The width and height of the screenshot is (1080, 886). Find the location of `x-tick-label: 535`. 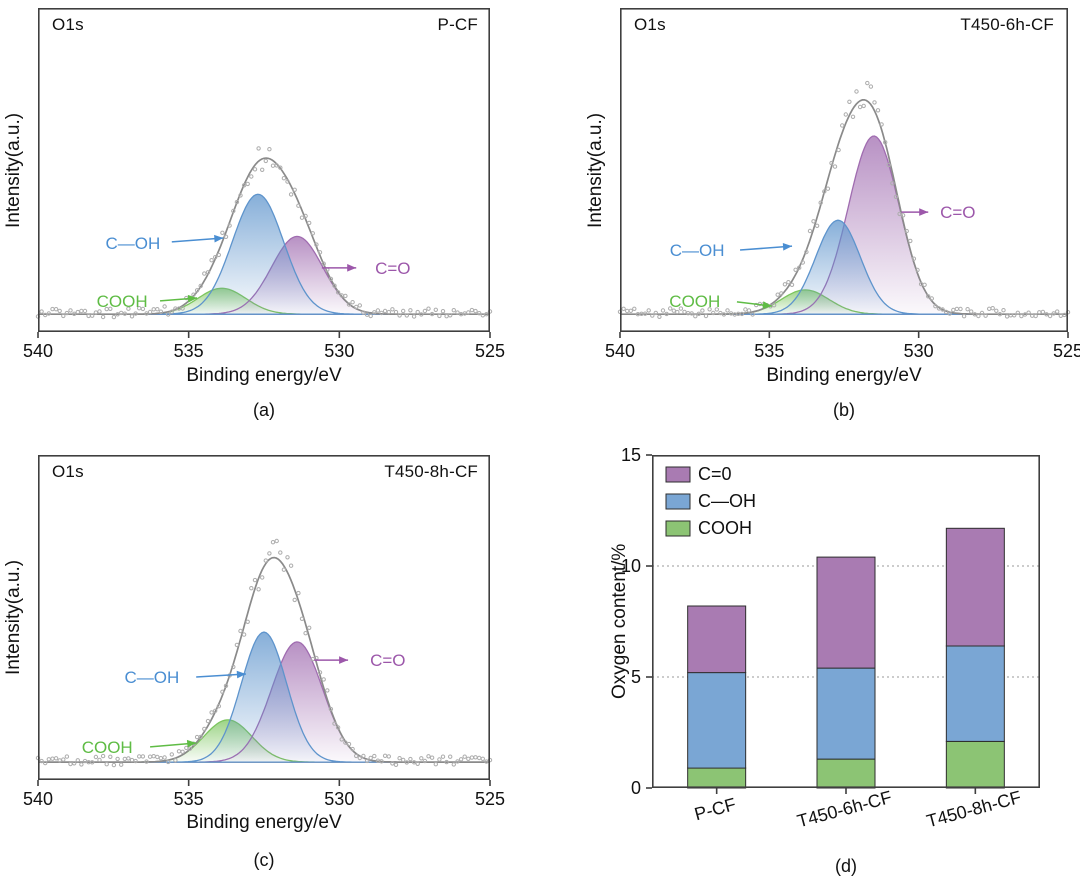

x-tick-label: 535 is located at coordinates (189, 351).